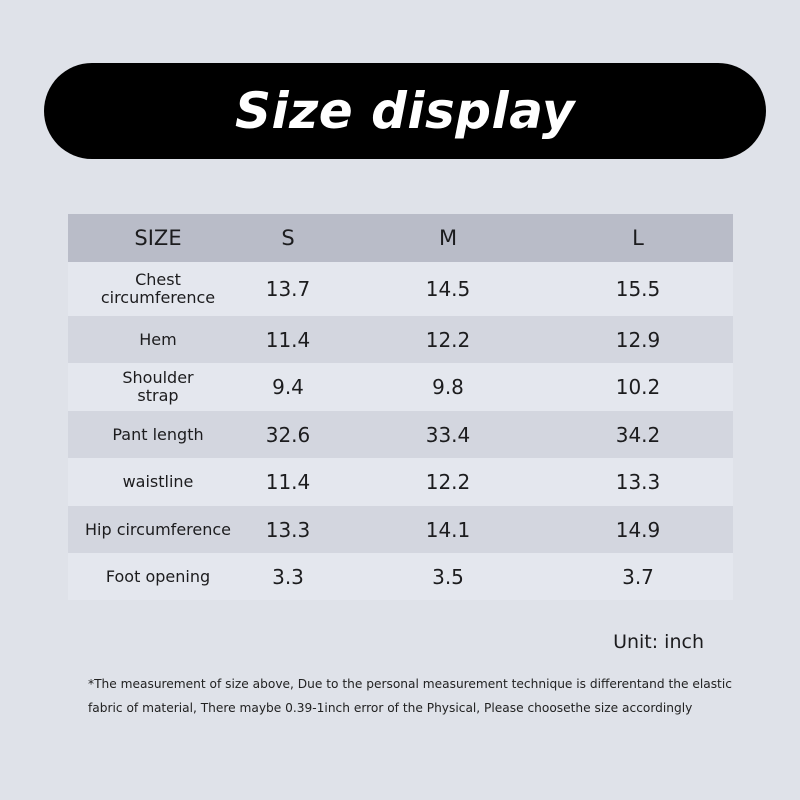  I want to click on table-row: waistline 11.4 12.2 13.3, so click(400, 482).